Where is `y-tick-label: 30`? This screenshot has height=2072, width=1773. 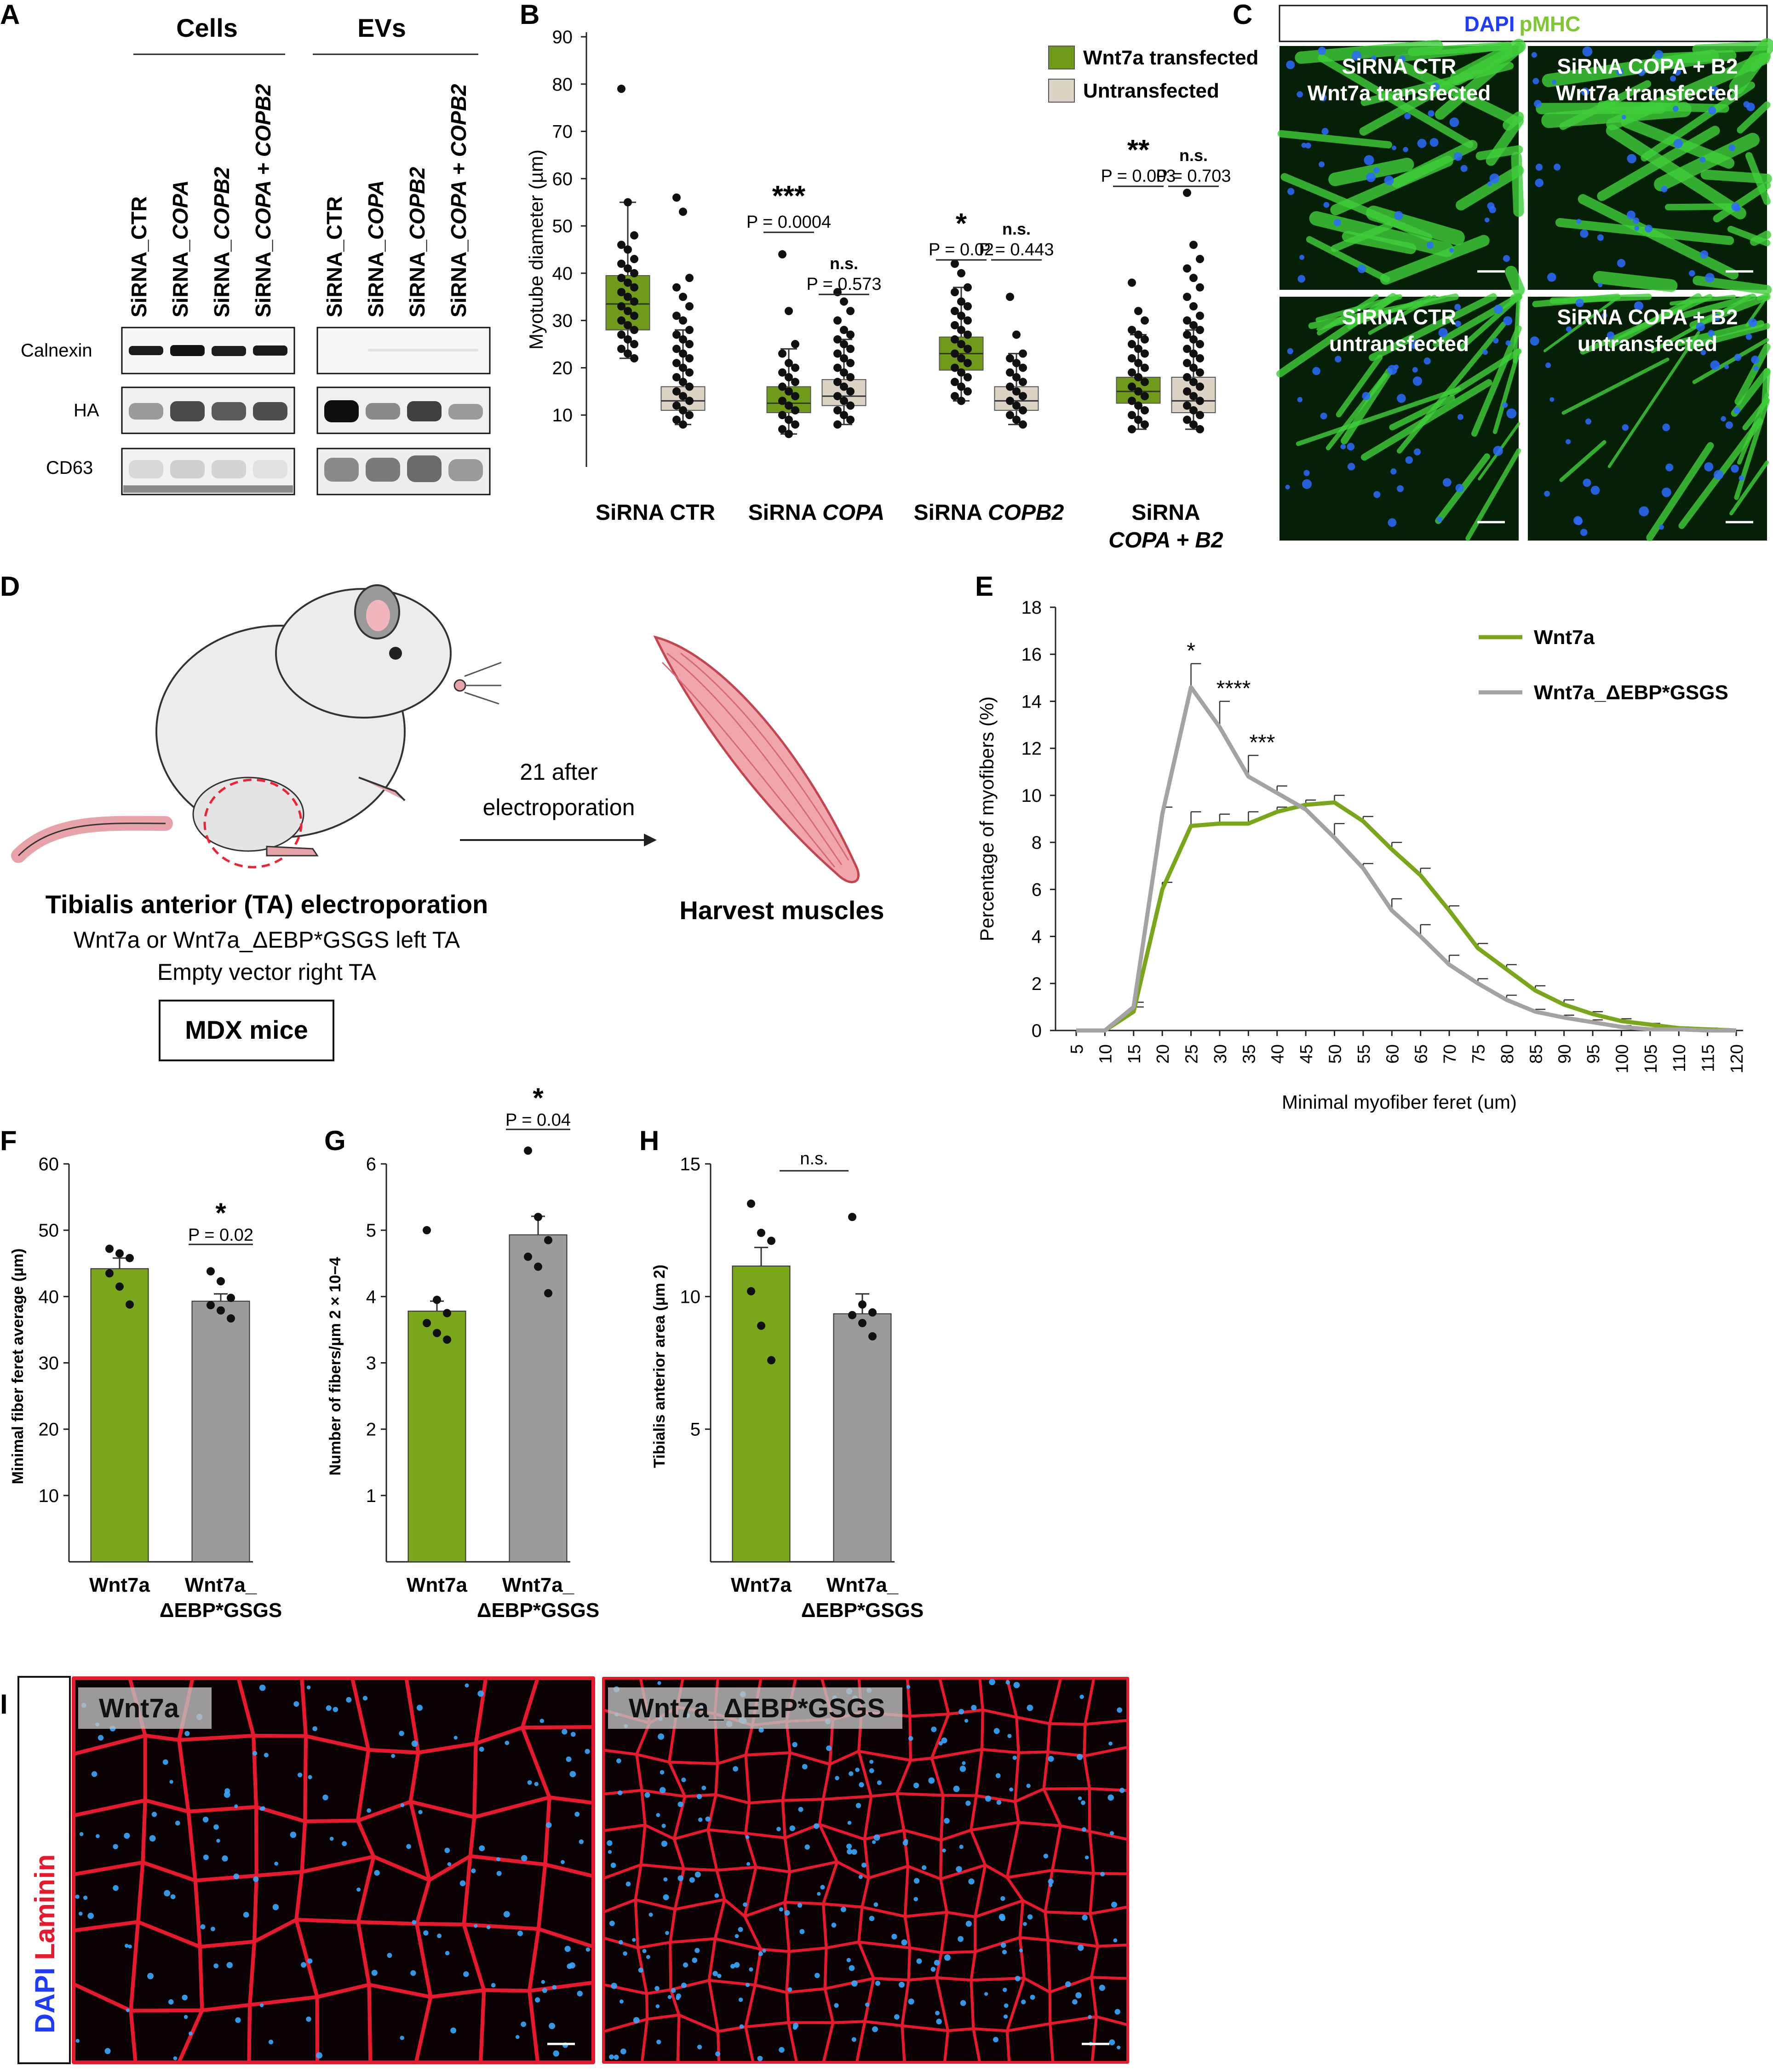
y-tick-label: 30 is located at coordinates (562, 321).